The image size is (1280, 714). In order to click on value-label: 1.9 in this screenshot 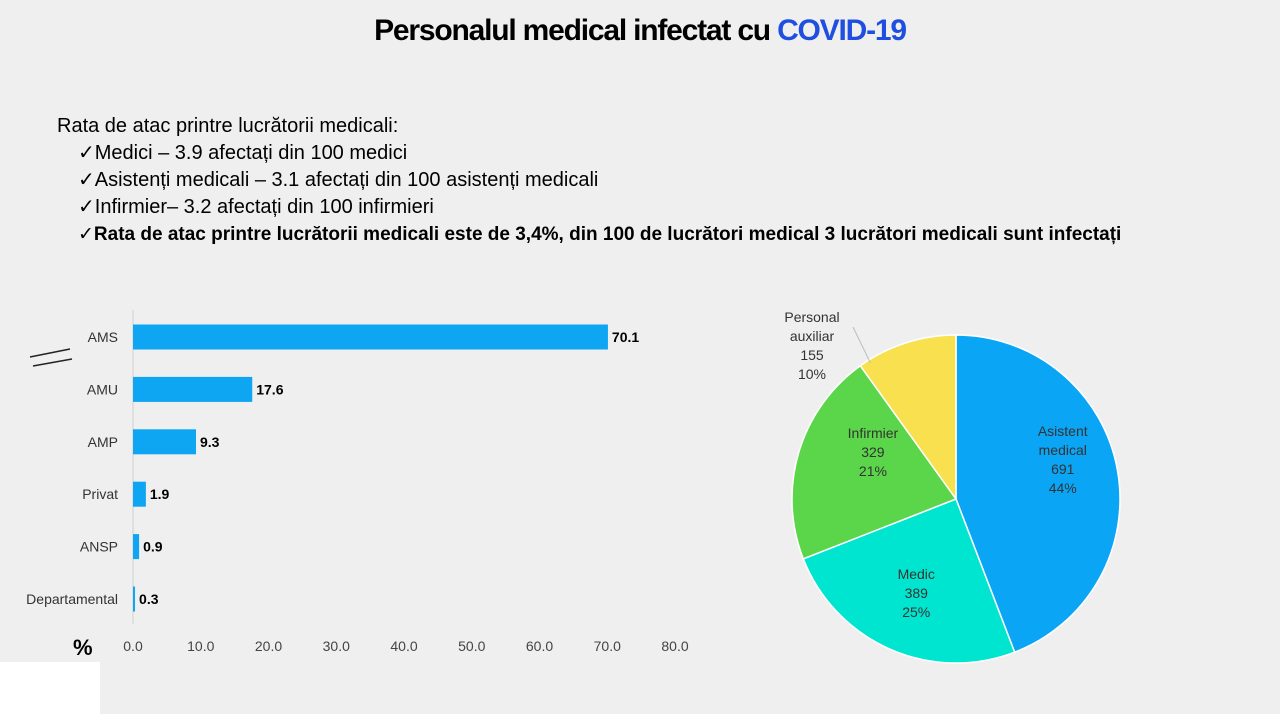, I will do `click(160, 494)`.